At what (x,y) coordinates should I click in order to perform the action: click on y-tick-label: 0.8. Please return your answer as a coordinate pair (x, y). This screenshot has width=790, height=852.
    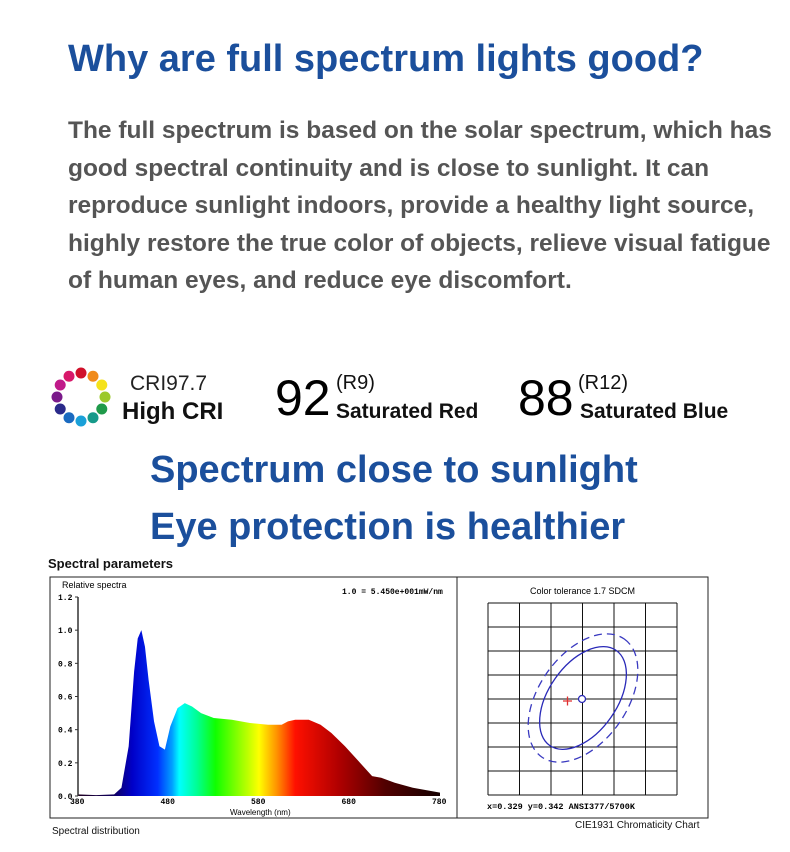
    Looking at the image, I should click on (65, 664).